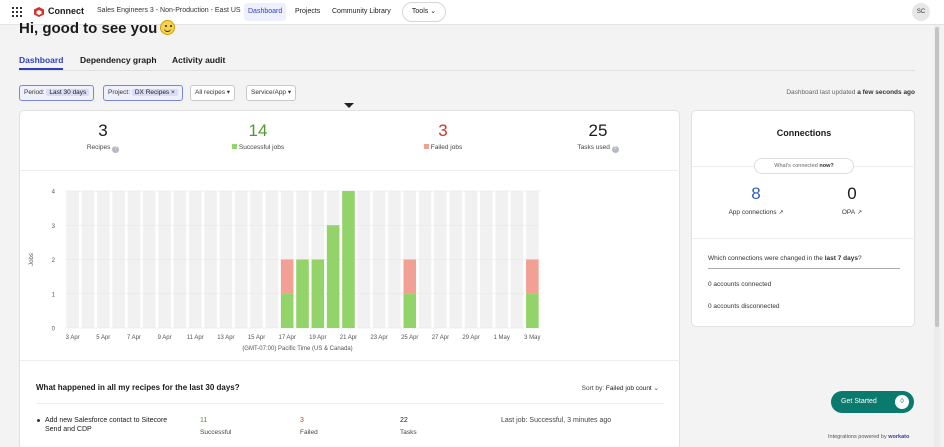  I want to click on tabs-divider, so click(467, 70).